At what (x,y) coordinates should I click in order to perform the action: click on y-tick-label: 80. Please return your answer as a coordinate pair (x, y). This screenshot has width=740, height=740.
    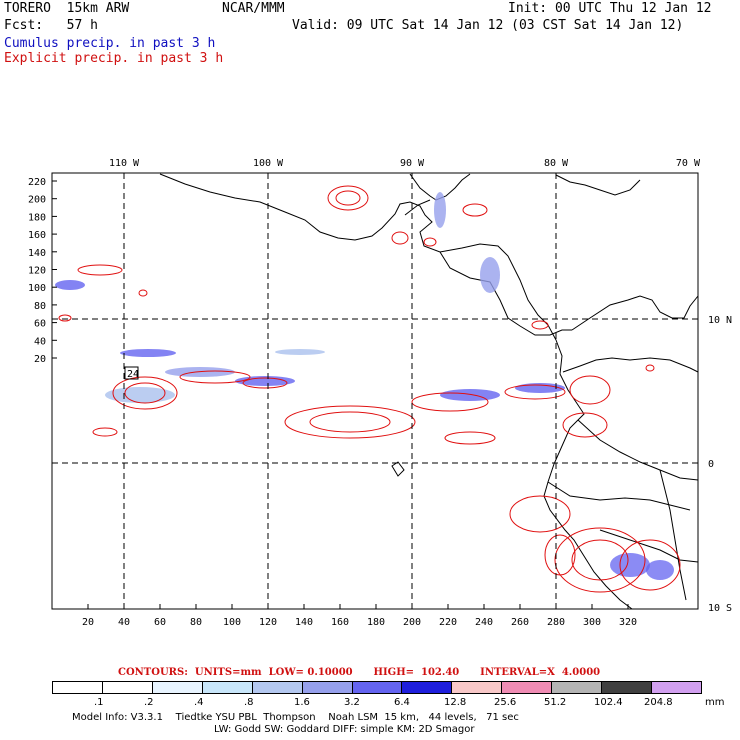
    Looking at the image, I should click on (40, 306).